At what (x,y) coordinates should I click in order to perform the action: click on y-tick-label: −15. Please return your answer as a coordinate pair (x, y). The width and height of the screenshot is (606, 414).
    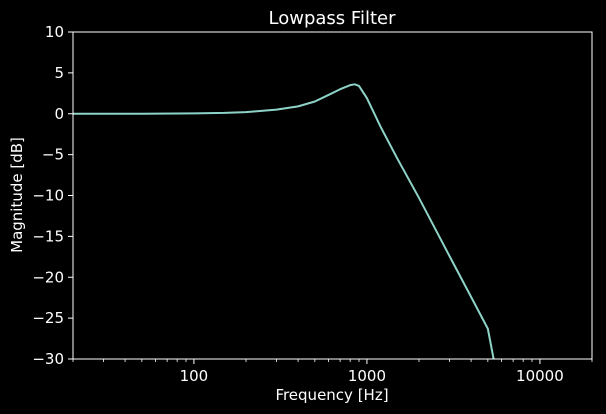
    Looking at the image, I should click on (48, 236).